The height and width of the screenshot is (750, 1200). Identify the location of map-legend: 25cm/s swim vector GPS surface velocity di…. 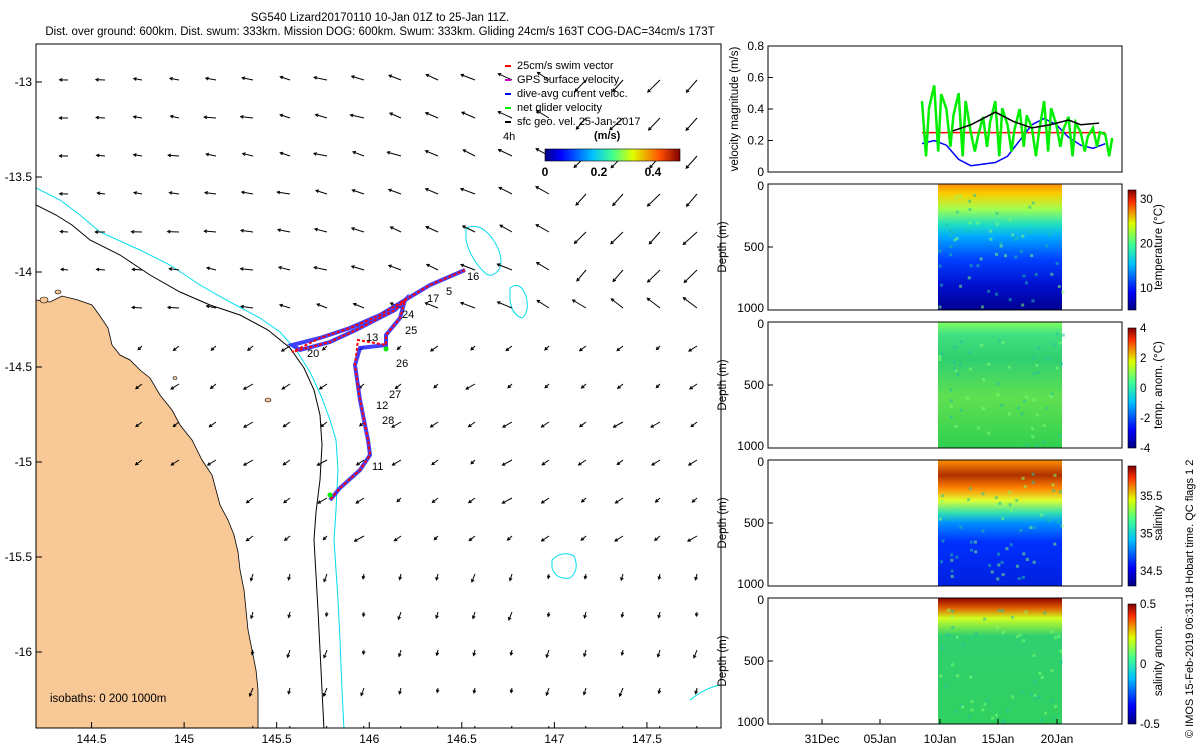
(573, 94).